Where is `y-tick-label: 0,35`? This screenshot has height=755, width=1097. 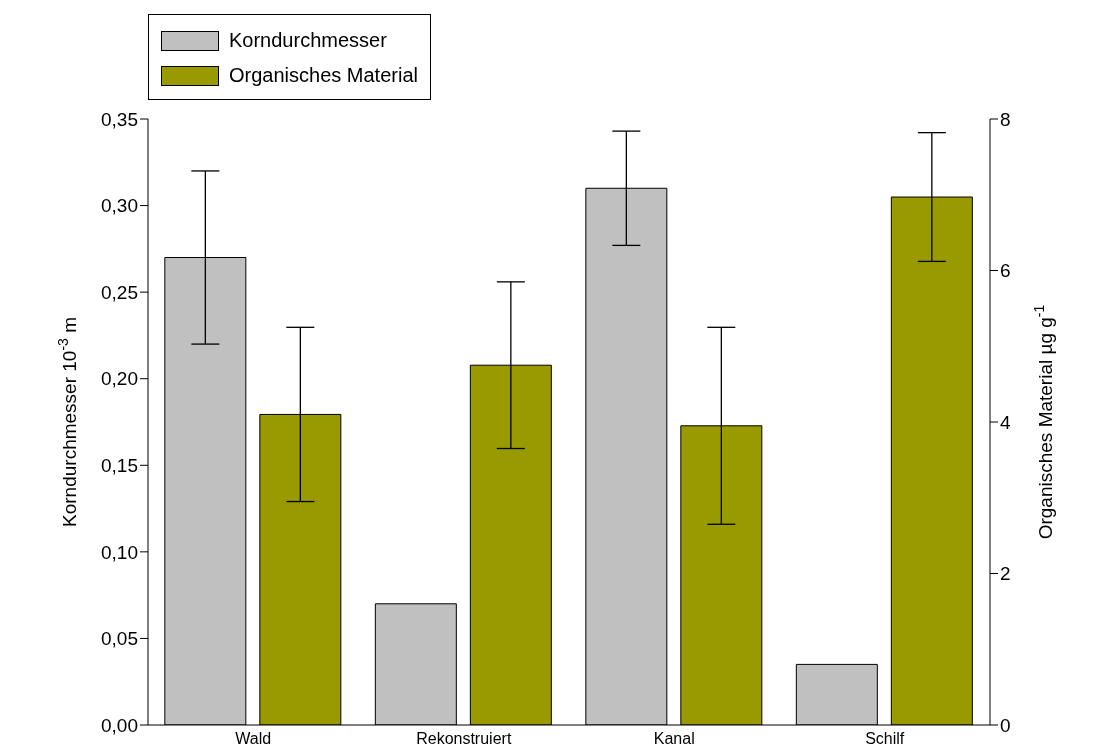 y-tick-label: 0,35 is located at coordinates (119, 119).